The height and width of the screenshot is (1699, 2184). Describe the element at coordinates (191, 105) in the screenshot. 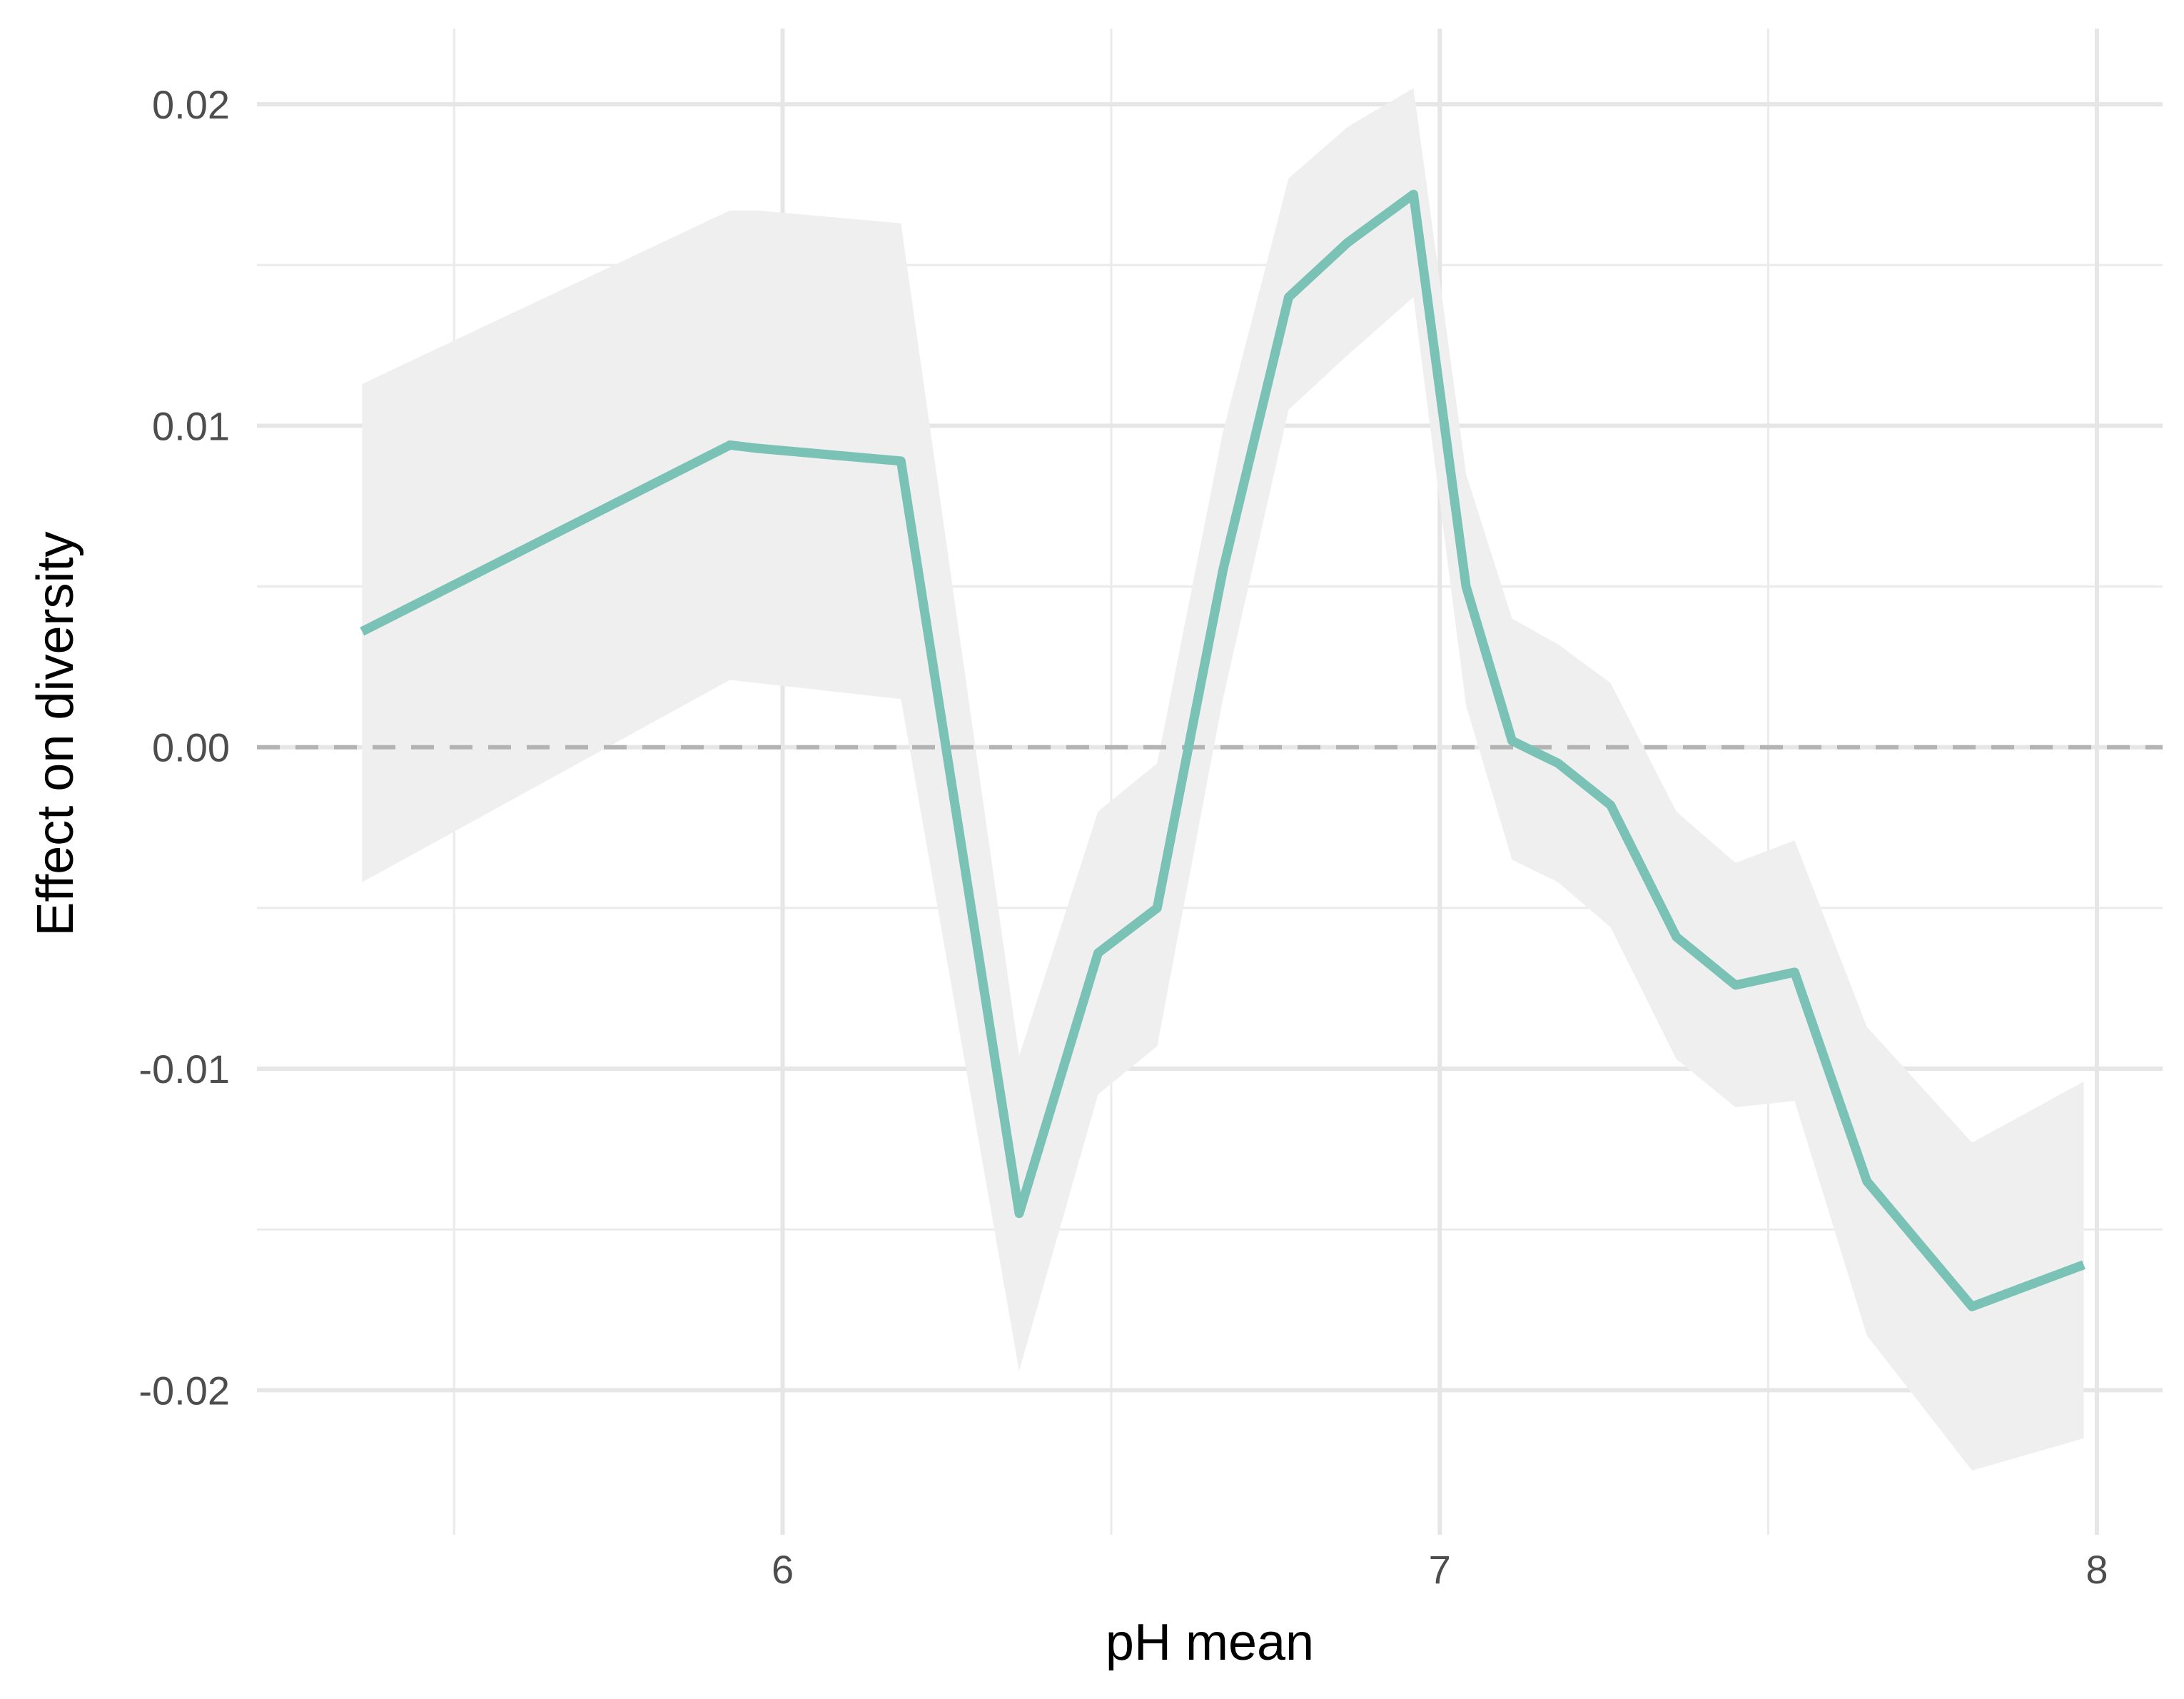

I see `y-tick-label: 0.02` at that location.